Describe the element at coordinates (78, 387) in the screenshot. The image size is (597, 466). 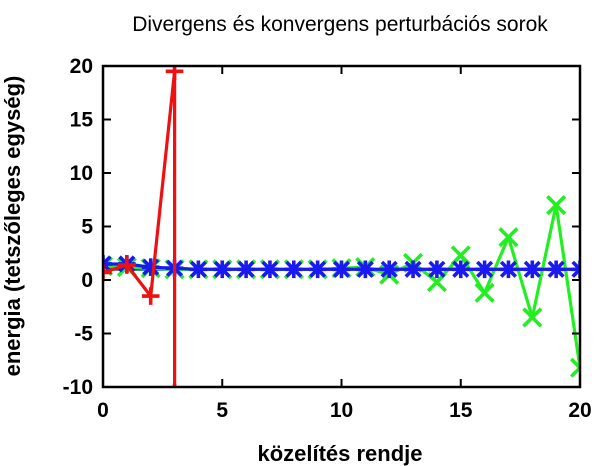
I see `y-tick-label: -10` at that location.